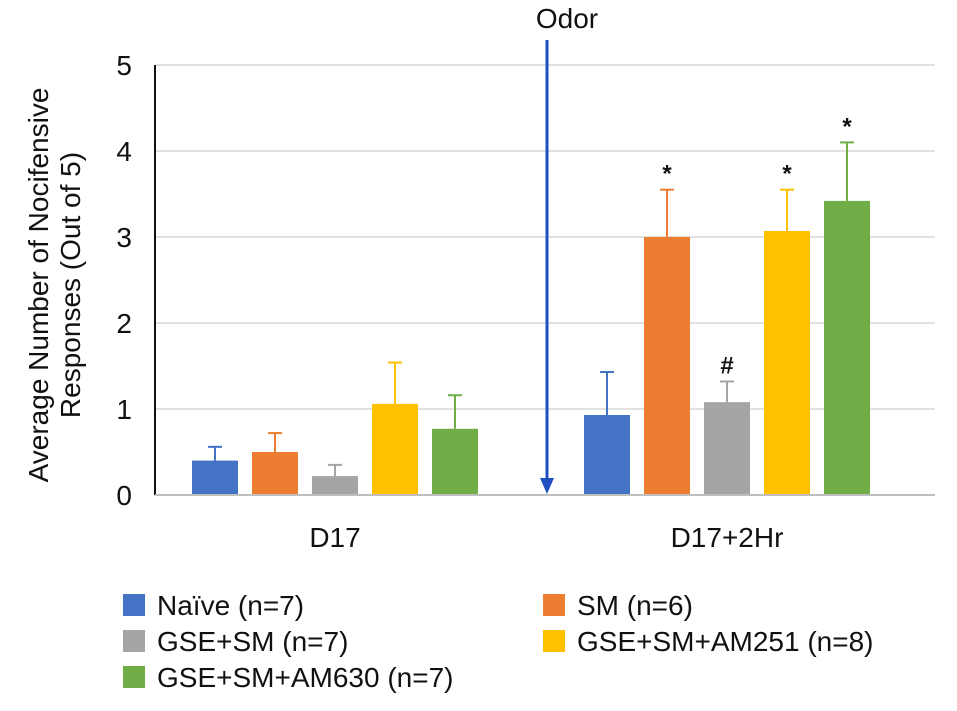 This screenshot has height=711, width=957. I want to click on significance-annotations: * # * *, so click(757, 246).